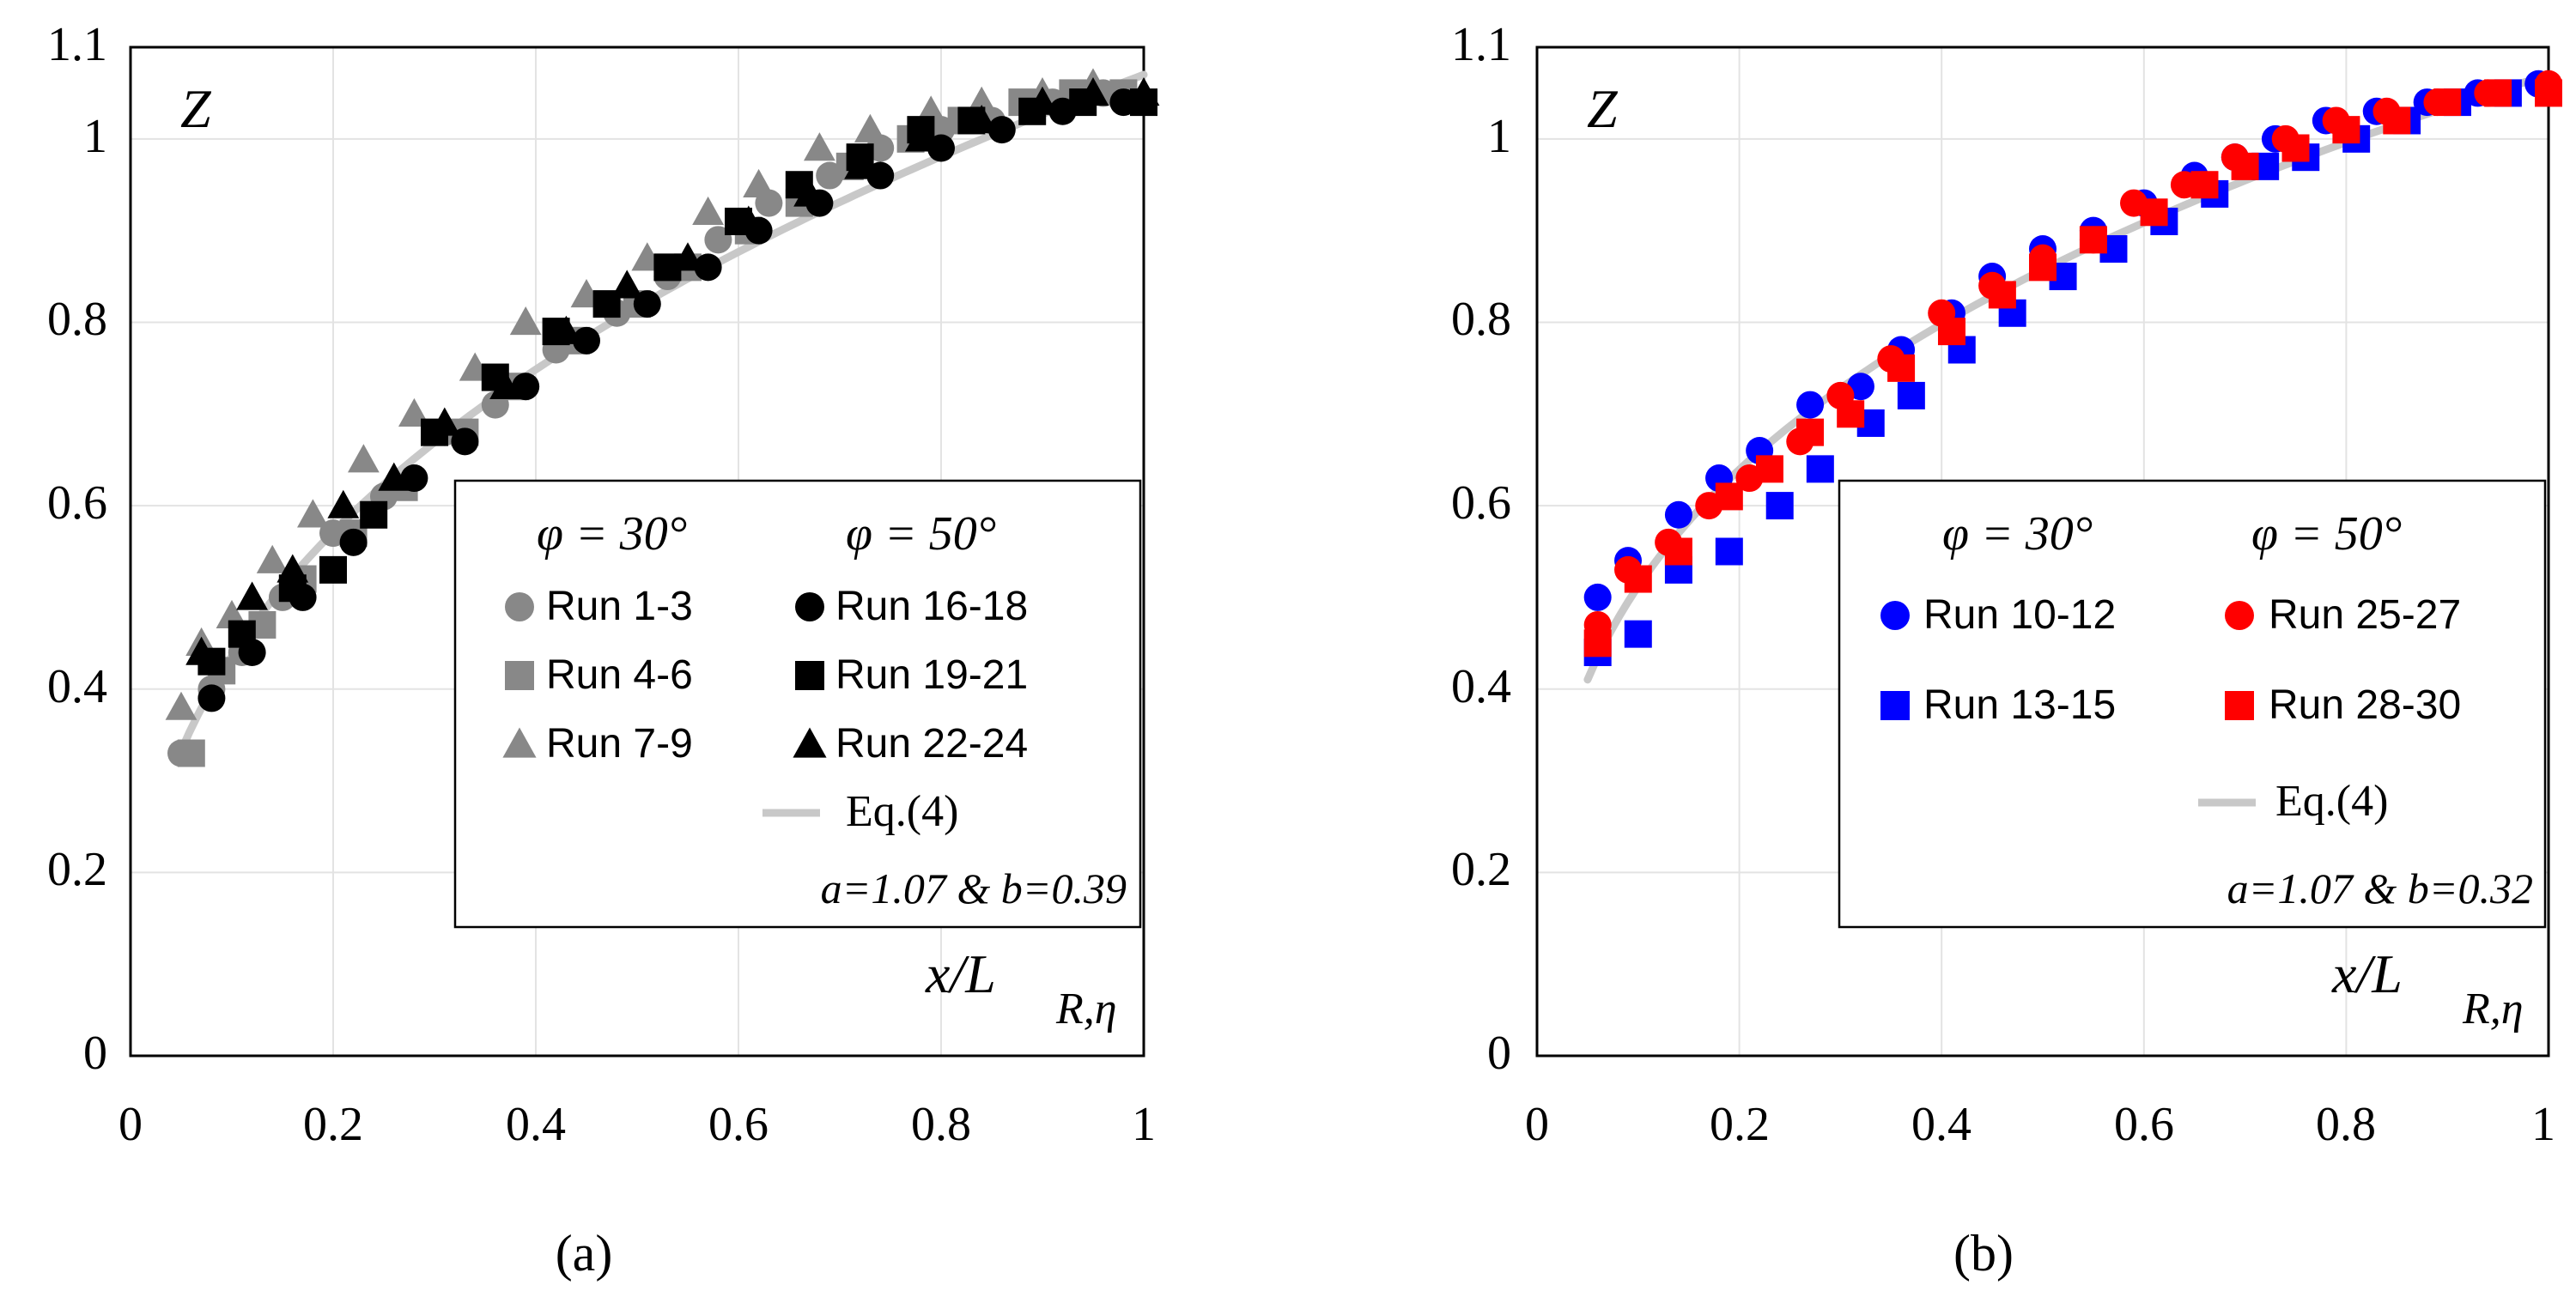 This screenshot has height=1291, width=2576. What do you see at coordinates (2346, 1125) in the screenshot?
I see `xtick-b-4: 0.8` at bounding box center [2346, 1125].